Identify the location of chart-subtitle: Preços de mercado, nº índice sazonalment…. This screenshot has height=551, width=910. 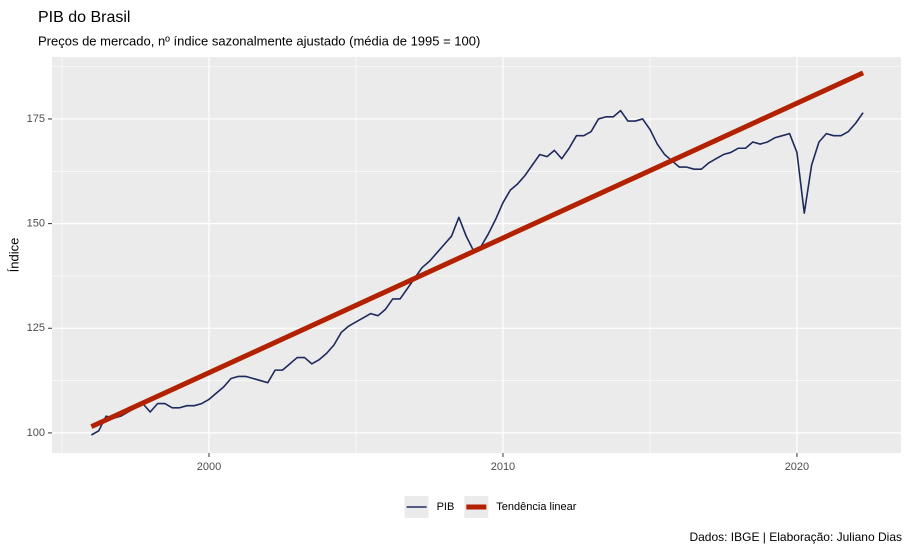
(259, 40).